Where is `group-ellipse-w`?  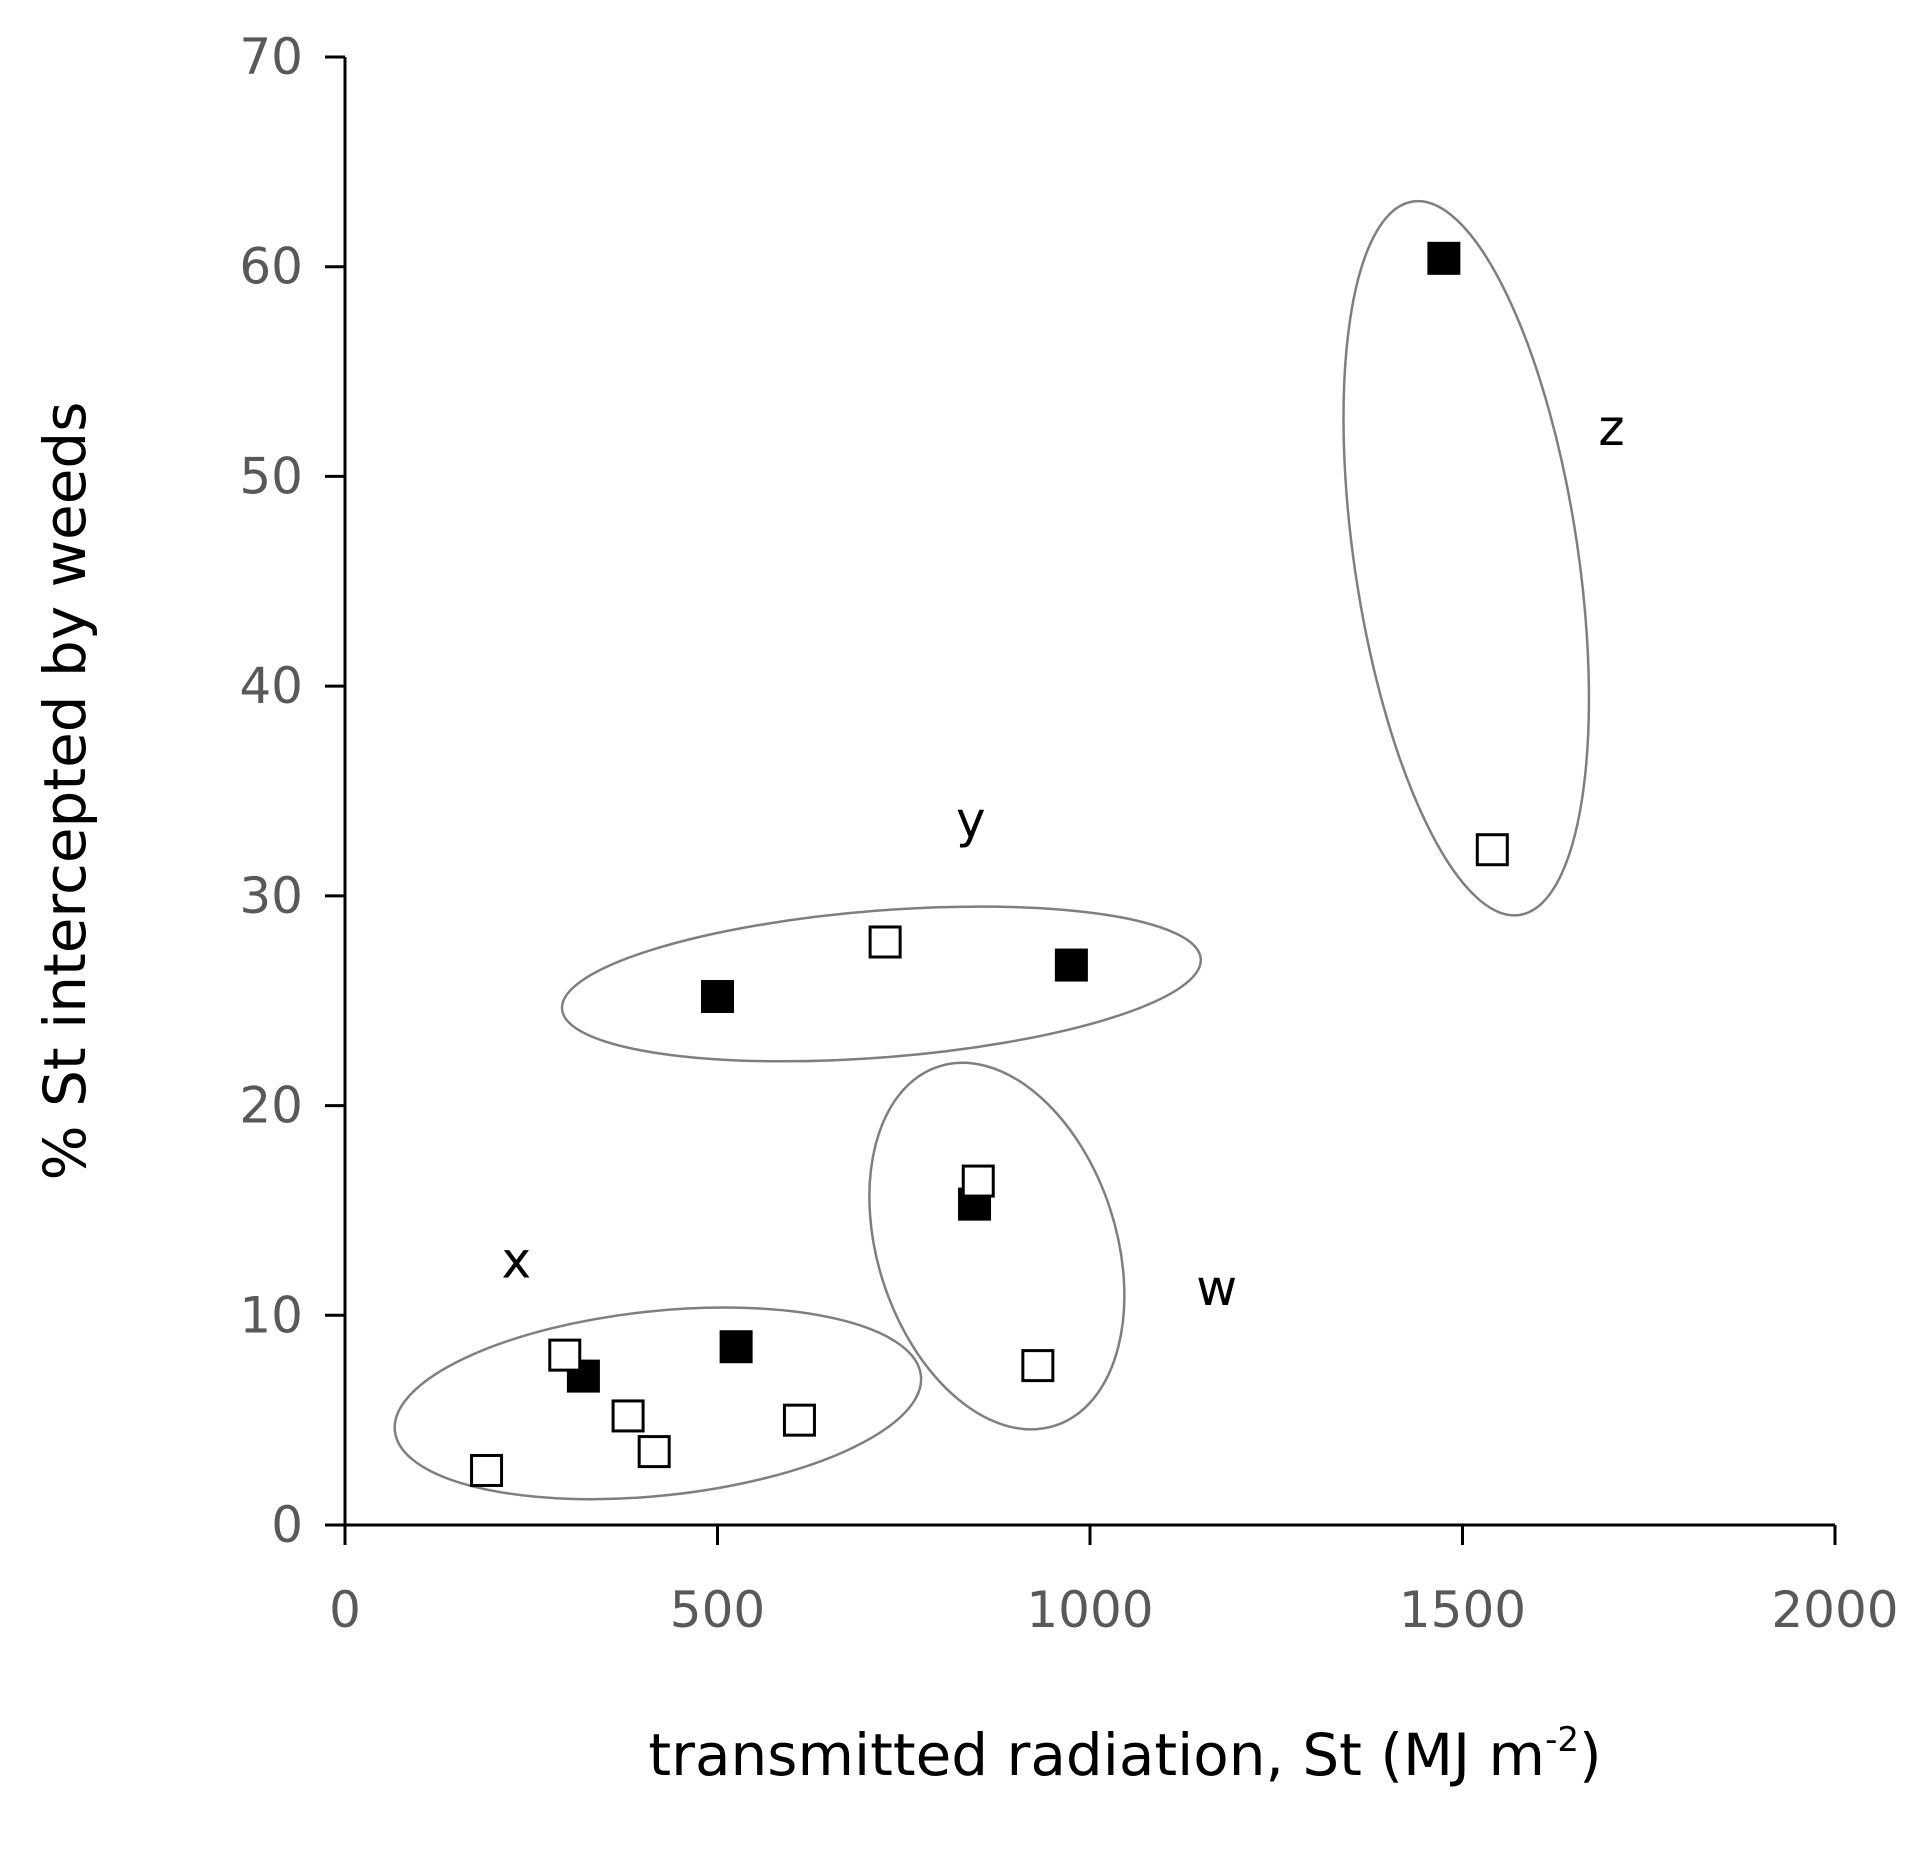 group-ellipse-w is located at coordinates (997, 1246).